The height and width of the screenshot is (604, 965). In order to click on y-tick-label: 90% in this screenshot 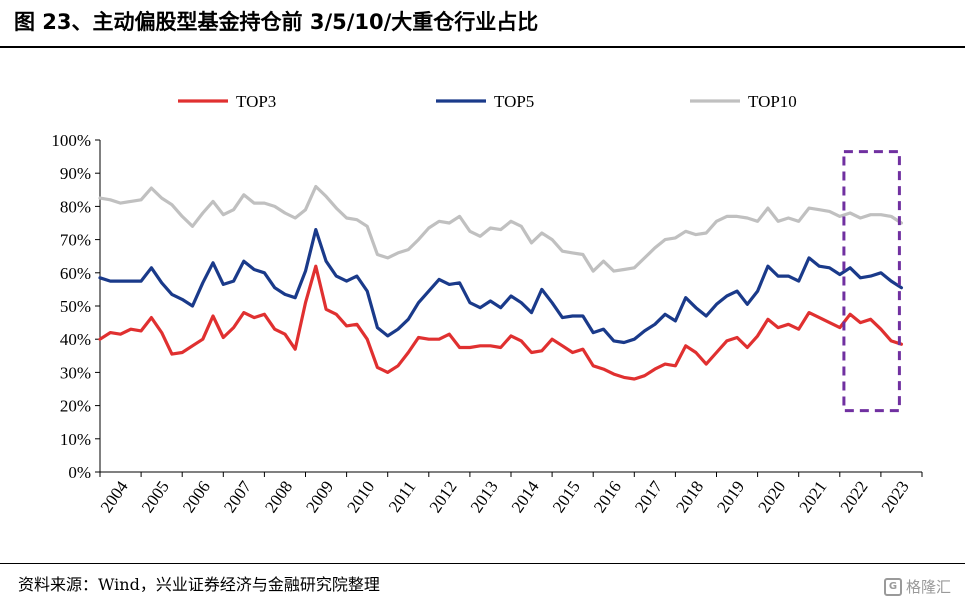, I will do `click(75, 173)`.